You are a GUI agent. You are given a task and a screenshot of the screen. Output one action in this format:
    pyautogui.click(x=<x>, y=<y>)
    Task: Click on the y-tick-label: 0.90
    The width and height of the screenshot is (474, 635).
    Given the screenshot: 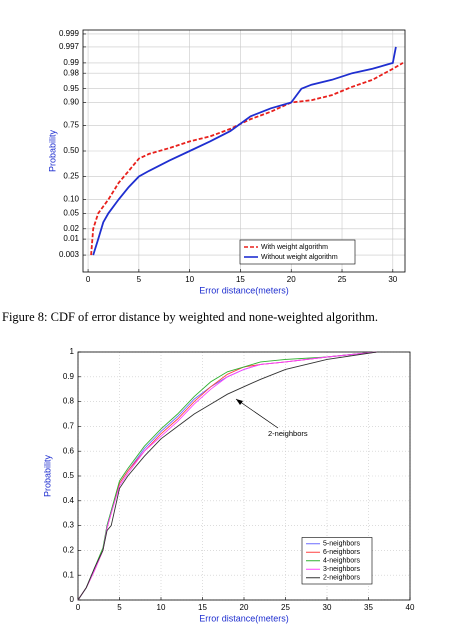 What is the action you would take?
    pyautogui.click(x=71, y=102)
    